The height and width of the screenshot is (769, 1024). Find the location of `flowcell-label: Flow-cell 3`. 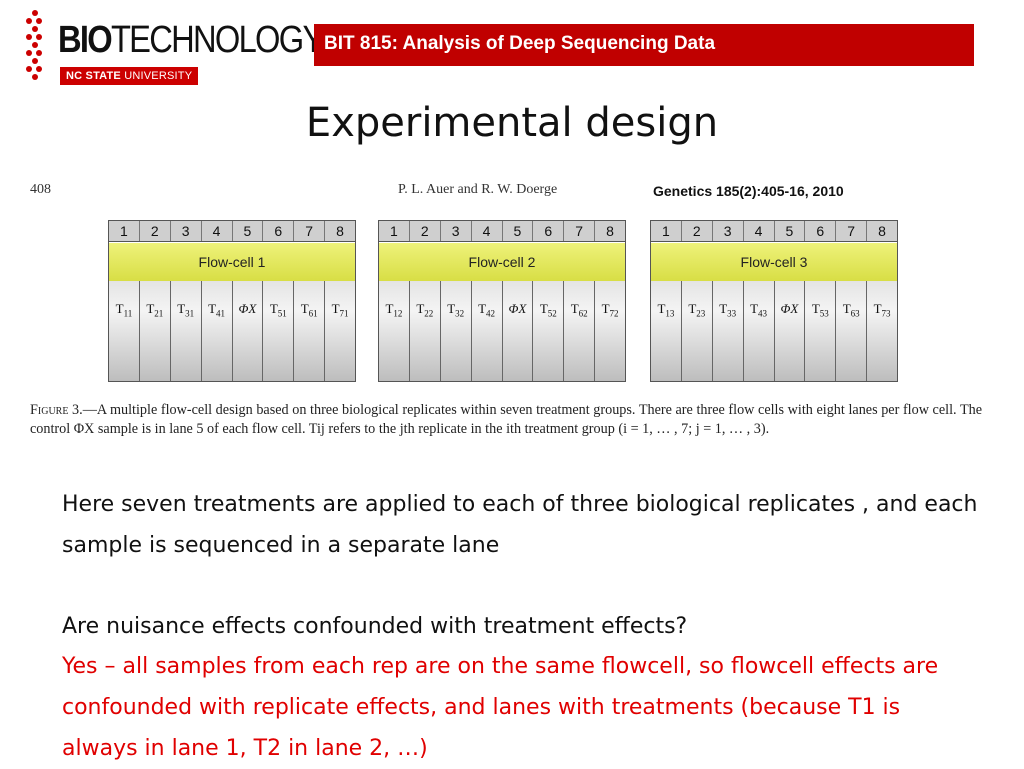

flowcell-label: Flow-cell 3 is located at coordinates (774, 262).